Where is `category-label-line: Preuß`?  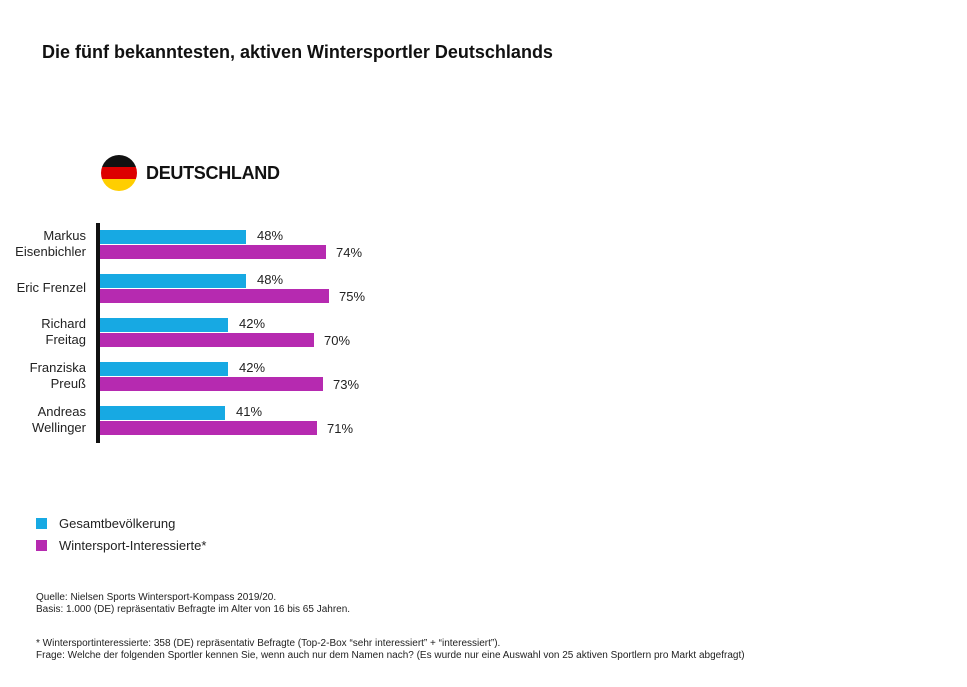 category-label-line: Preuß is located at coordinates (68, 383).